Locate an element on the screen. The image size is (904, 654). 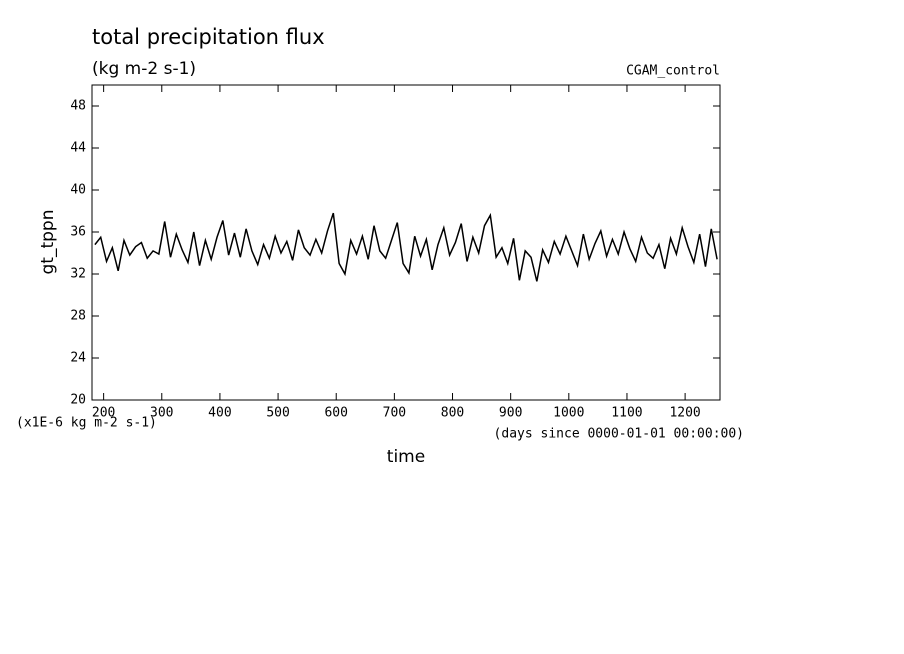
x-units: (days since 0000-01-01 00:00:00) is located at coordinates (619, 434).